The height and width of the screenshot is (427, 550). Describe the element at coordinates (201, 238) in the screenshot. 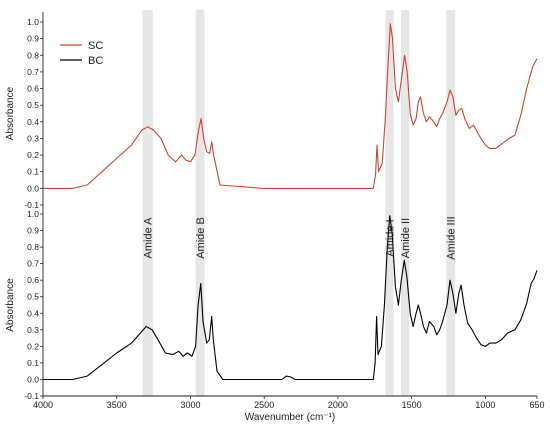

I see `band-label-amide-b: Amide B` at that location.